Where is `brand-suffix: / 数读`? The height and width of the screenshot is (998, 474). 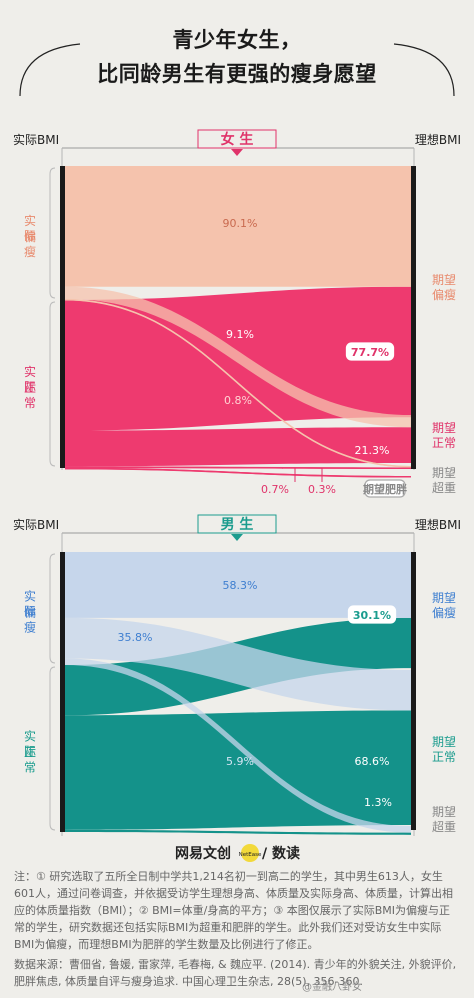 brand-suffix: / 数读 is located at coordinates (281, 853).